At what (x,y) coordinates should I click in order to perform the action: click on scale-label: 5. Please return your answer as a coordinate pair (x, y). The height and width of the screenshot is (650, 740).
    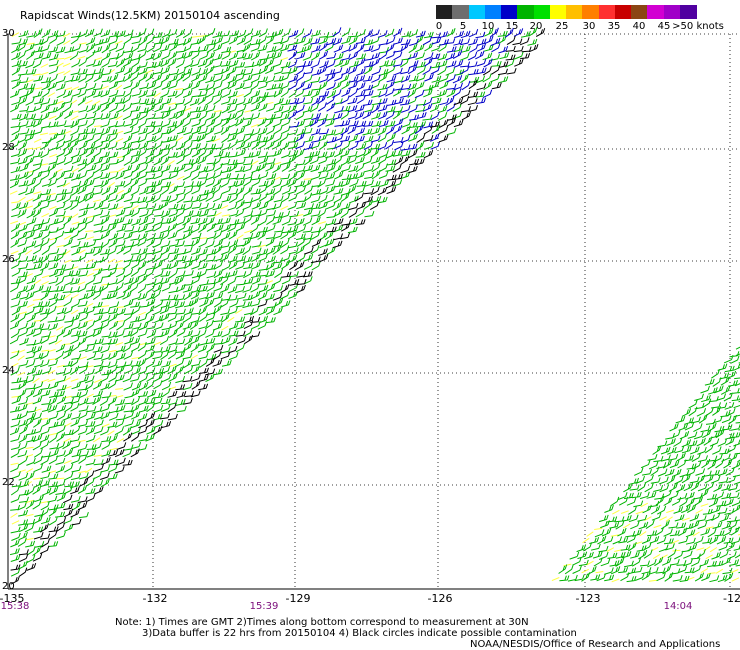
    Looking at the image, I should click on (463, 26).